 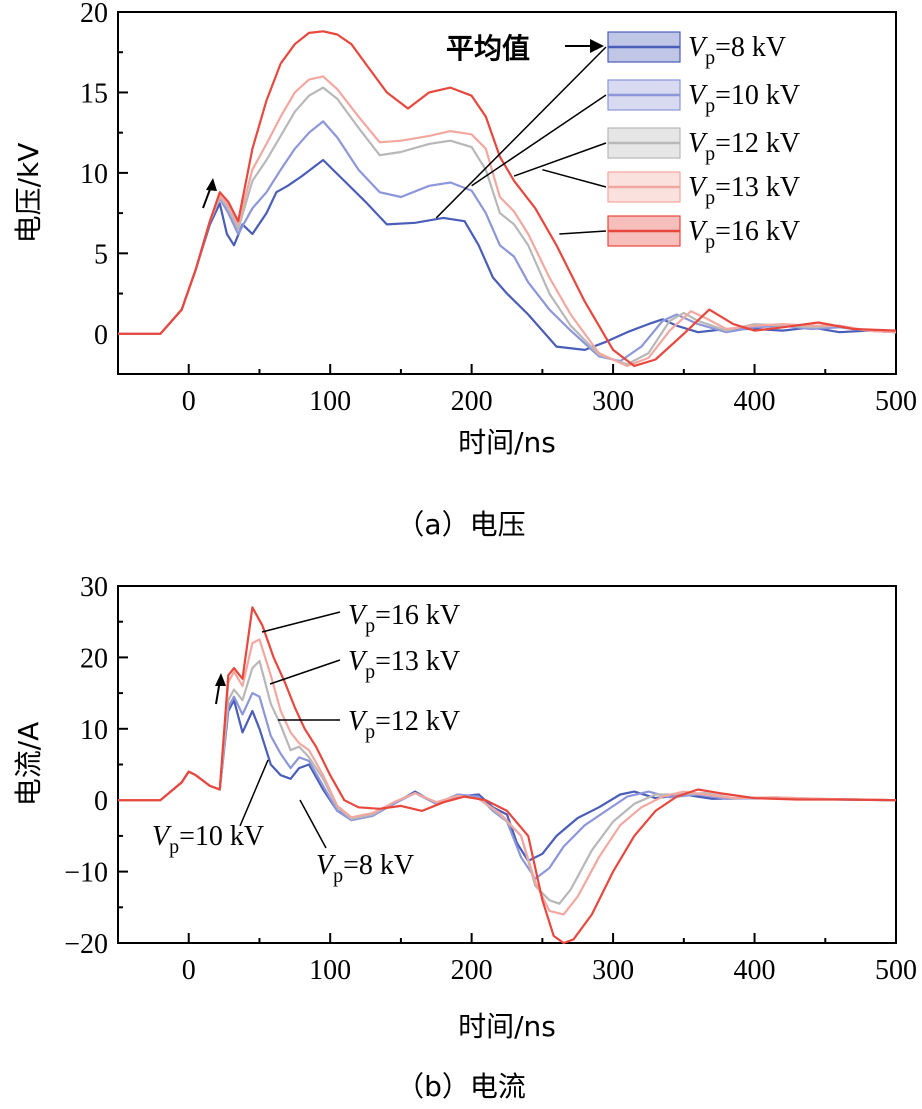 What do you see at coordinates (189, 970) in the screenshot?
I see `current-xtick-label: 0` at bounding box center [189, 970].